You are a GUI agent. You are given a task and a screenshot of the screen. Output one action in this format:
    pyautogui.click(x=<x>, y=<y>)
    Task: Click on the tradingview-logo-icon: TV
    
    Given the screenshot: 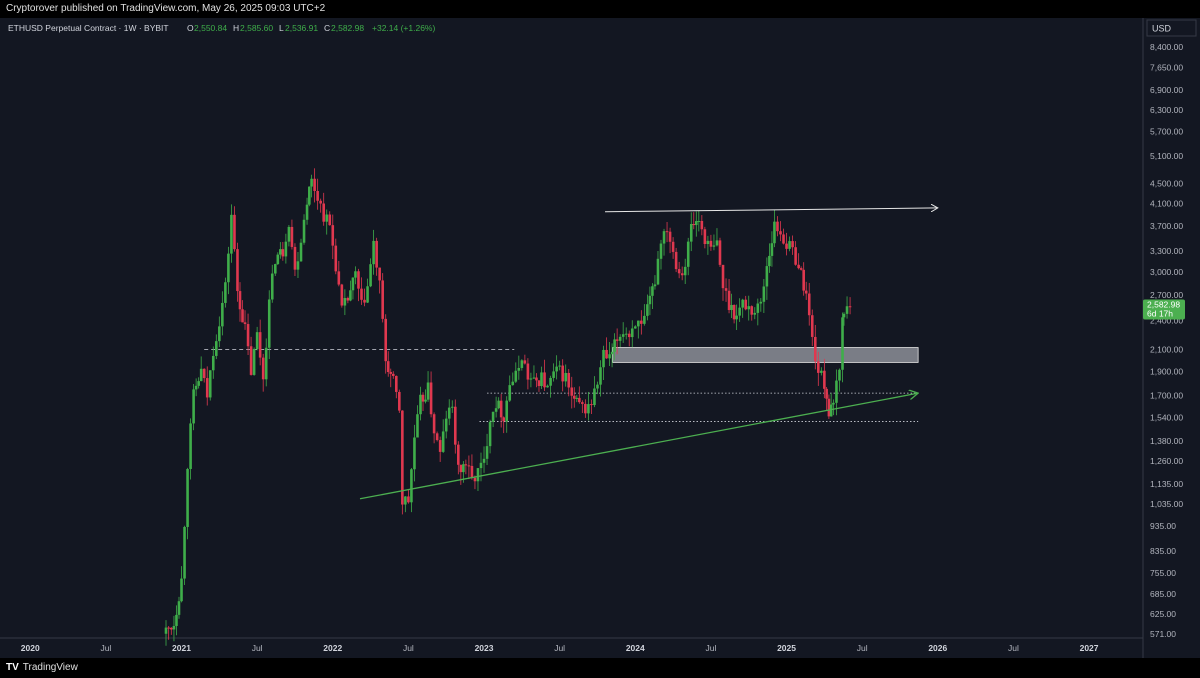 What is the action you would take?
    pyautogui.click(x=12, y=667)
    